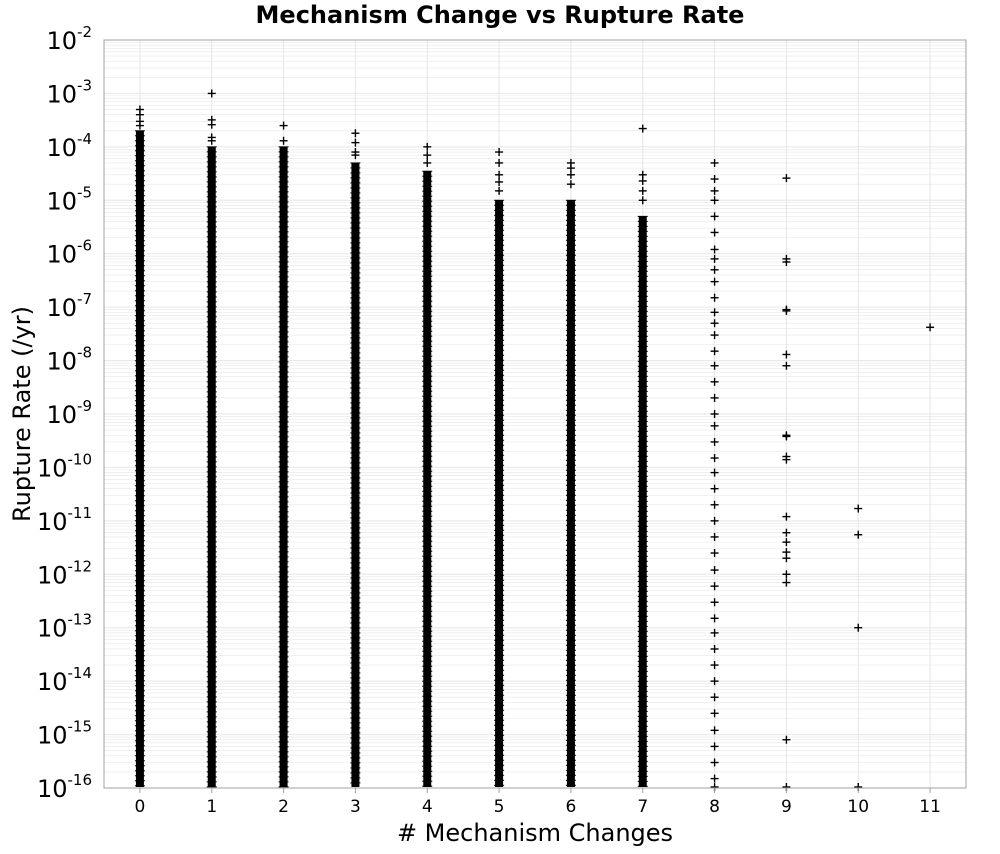  I want to click on x-axis-label: # Mechanism Changes, so click(535, 833).